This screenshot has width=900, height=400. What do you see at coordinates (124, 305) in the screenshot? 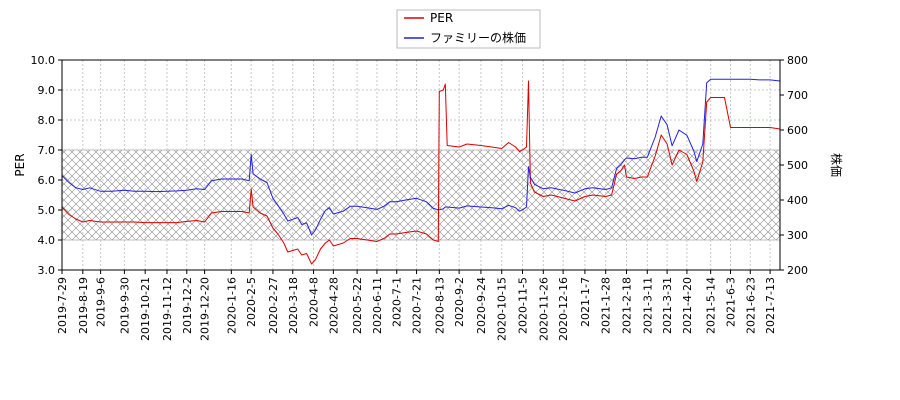
I see `x-tick-label-3: 2019-9-30` at bounding box center [124, 305].